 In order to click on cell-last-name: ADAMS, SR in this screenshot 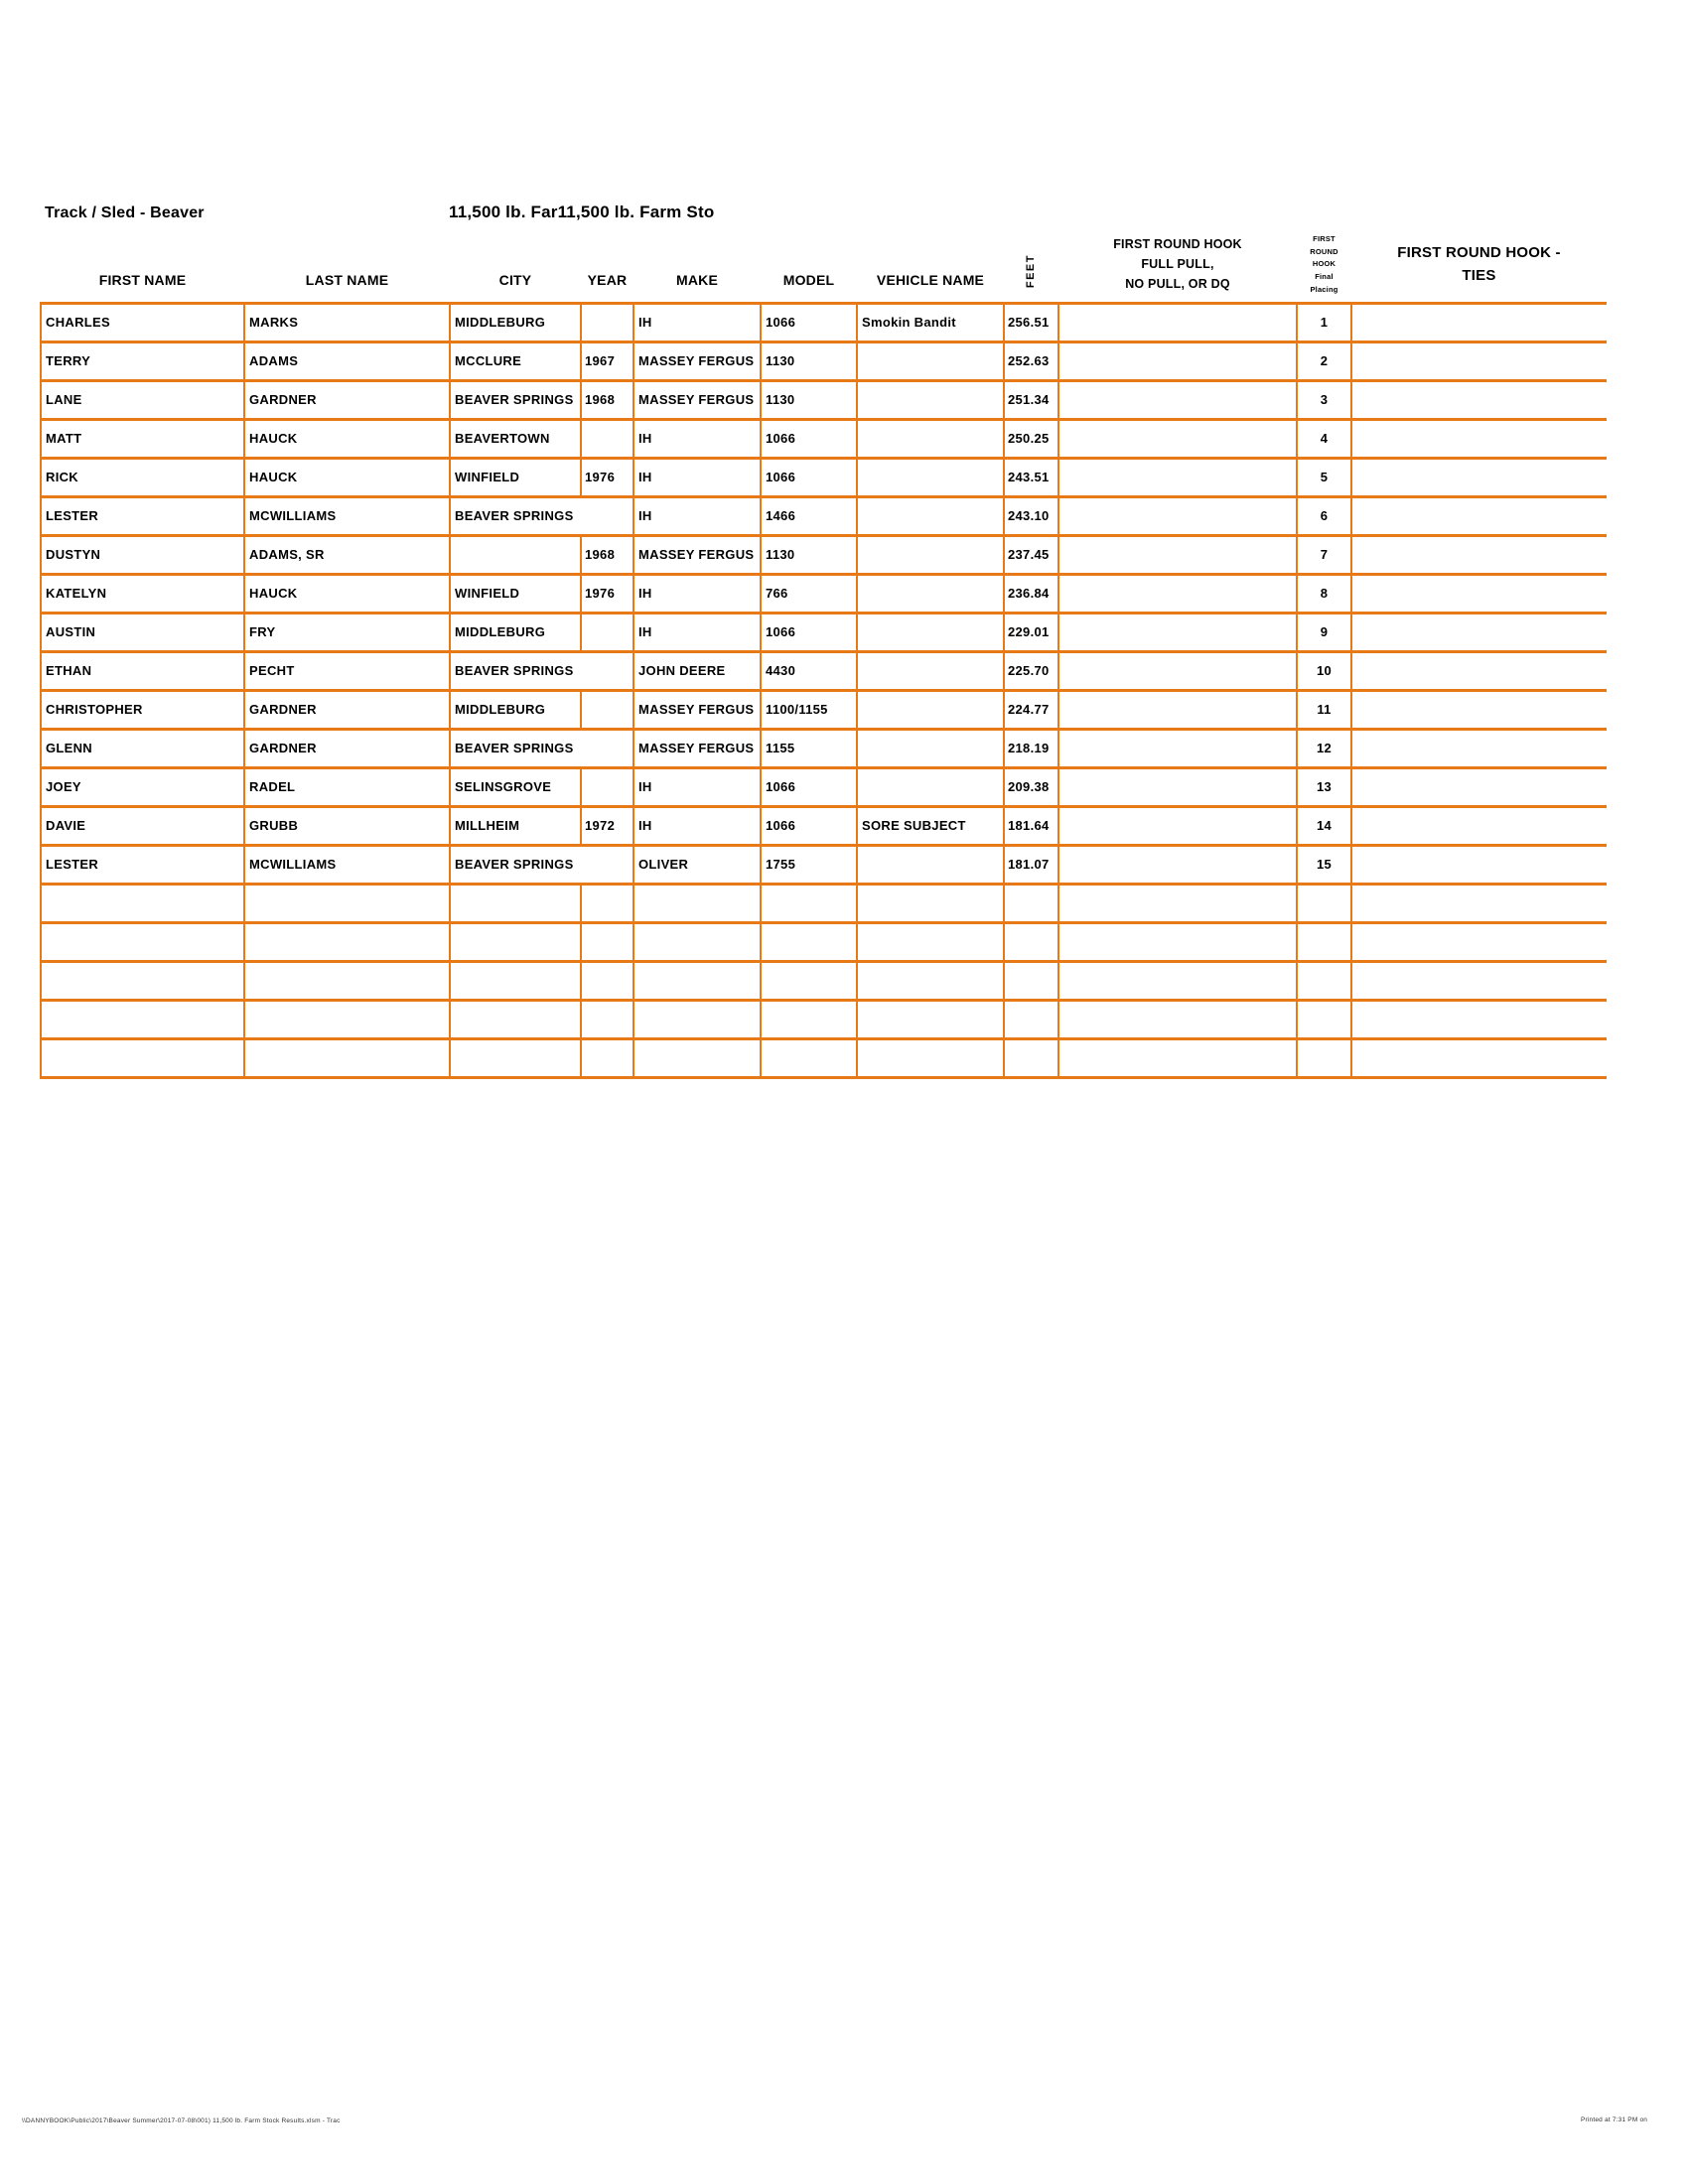, I will do `click(347, 554)`.